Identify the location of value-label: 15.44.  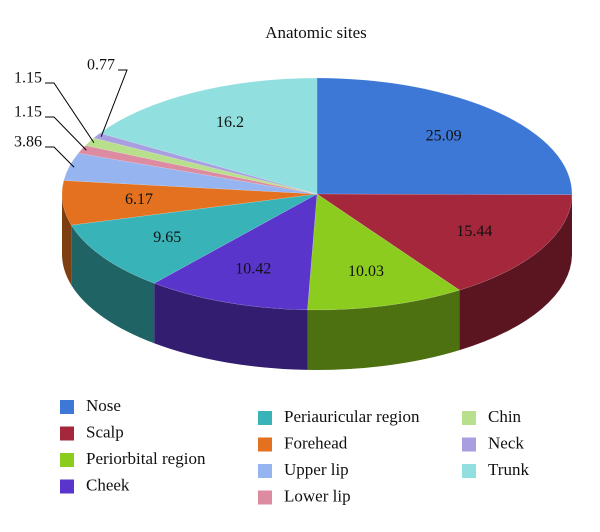
(474, 231).